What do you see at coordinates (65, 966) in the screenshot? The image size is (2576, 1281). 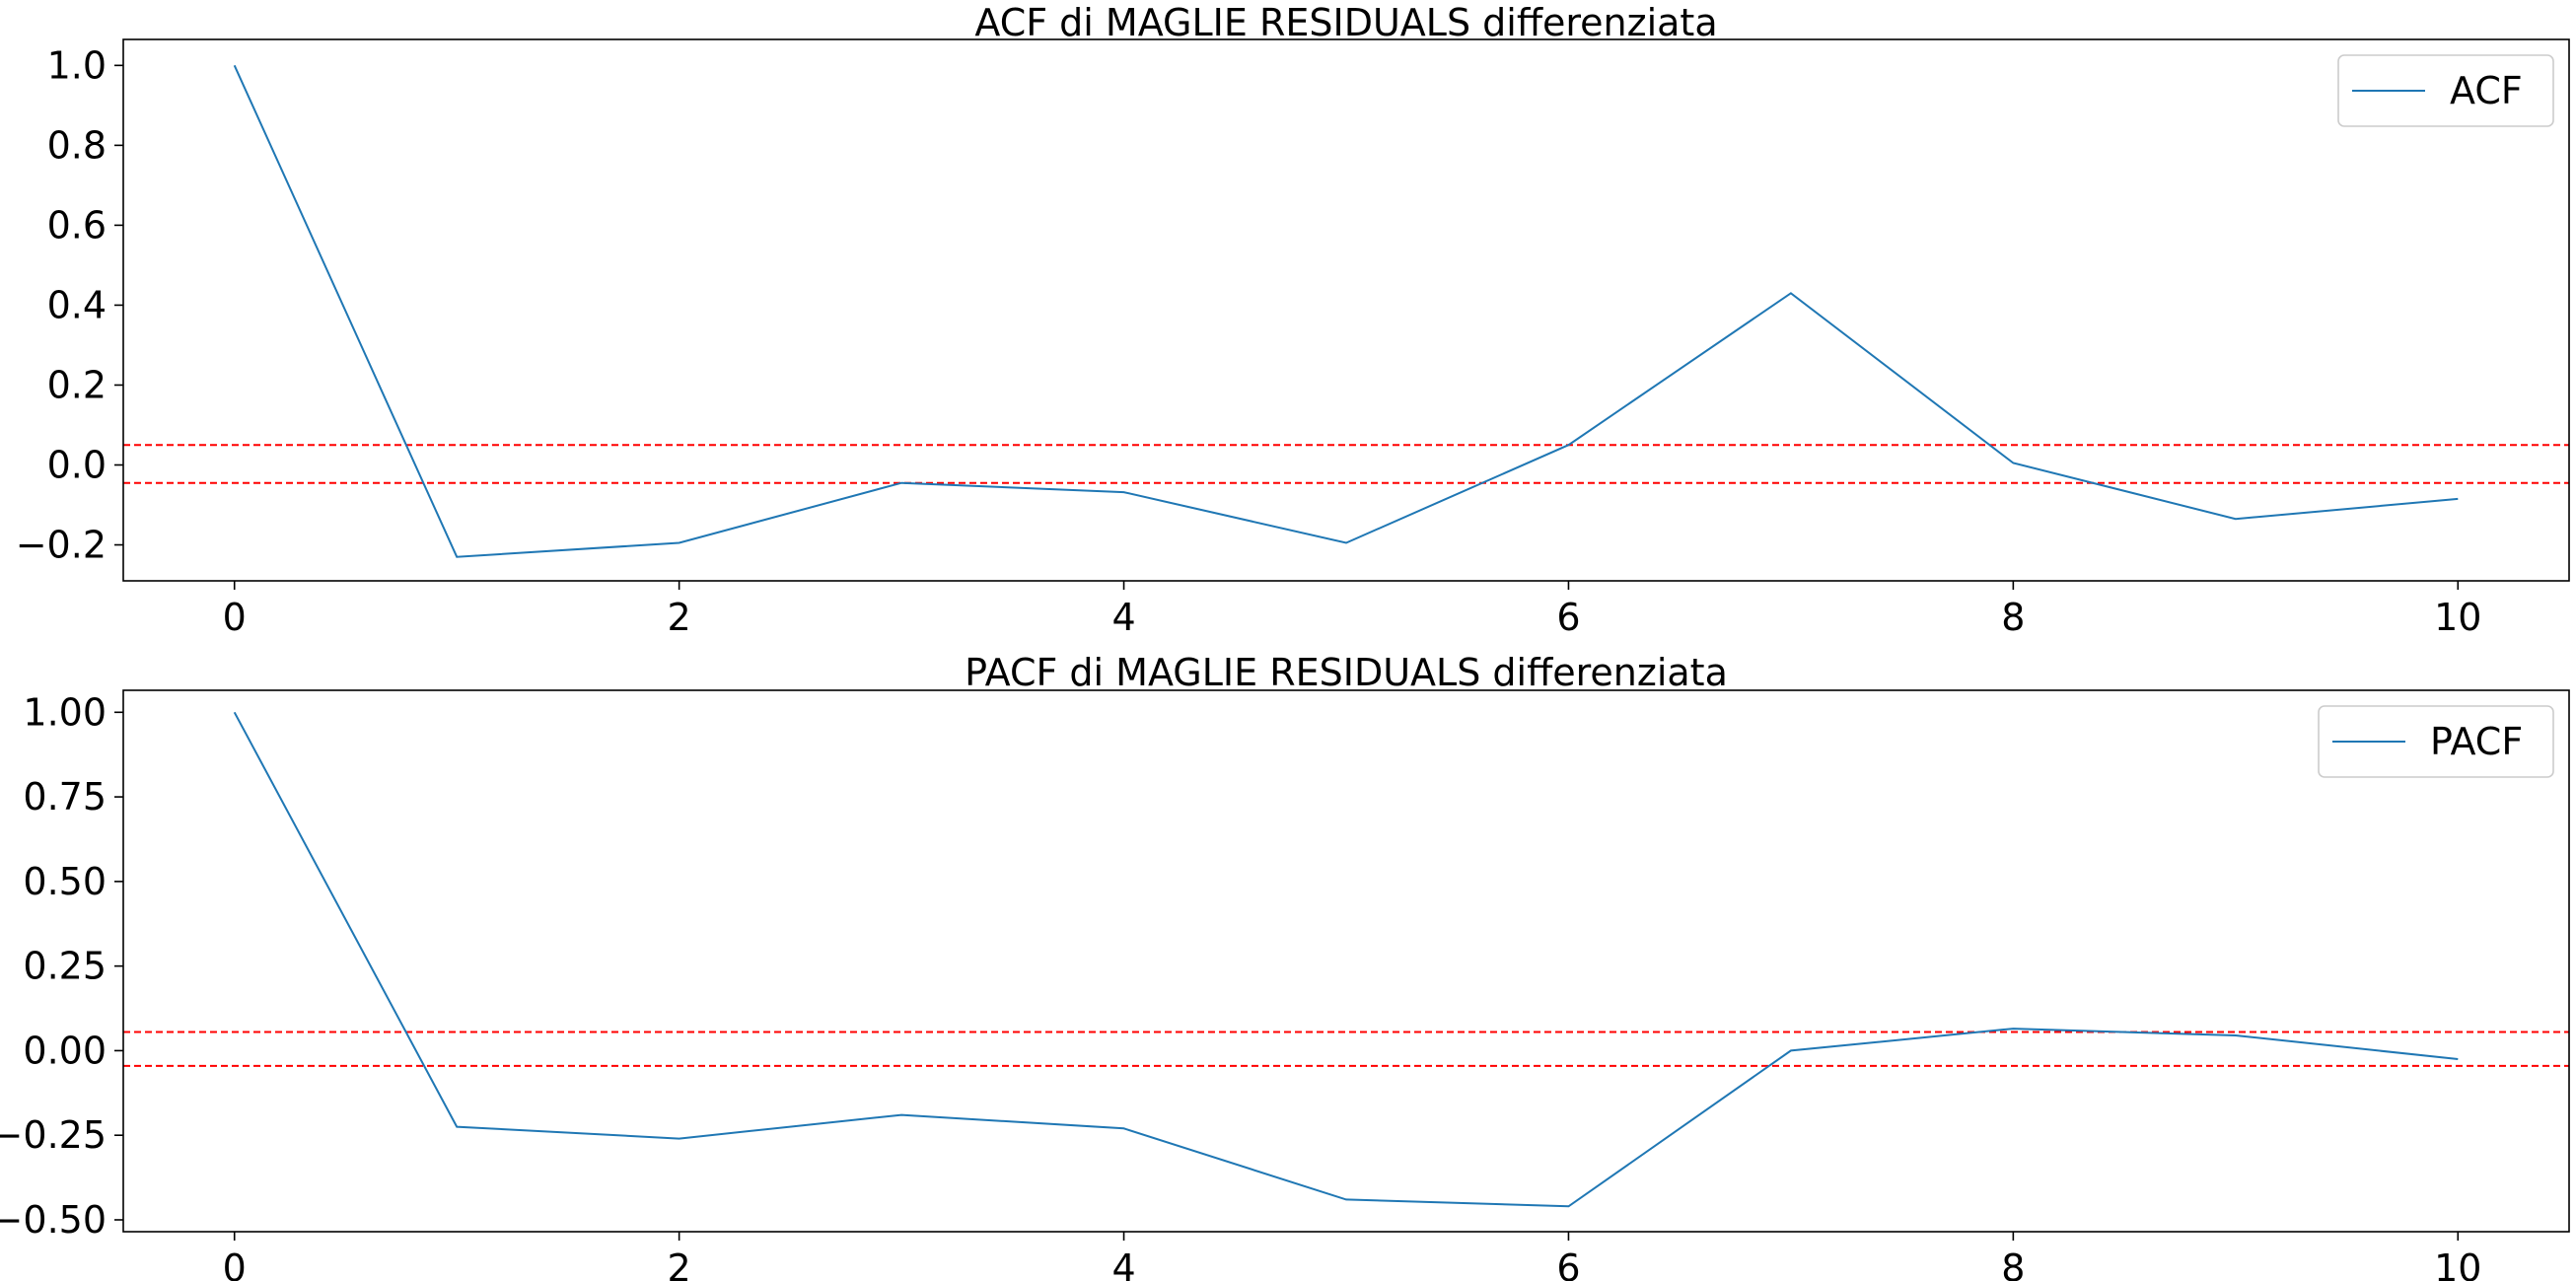 I see `pacf-y-tick-label: 0.25` at bounding box center [65, 966].